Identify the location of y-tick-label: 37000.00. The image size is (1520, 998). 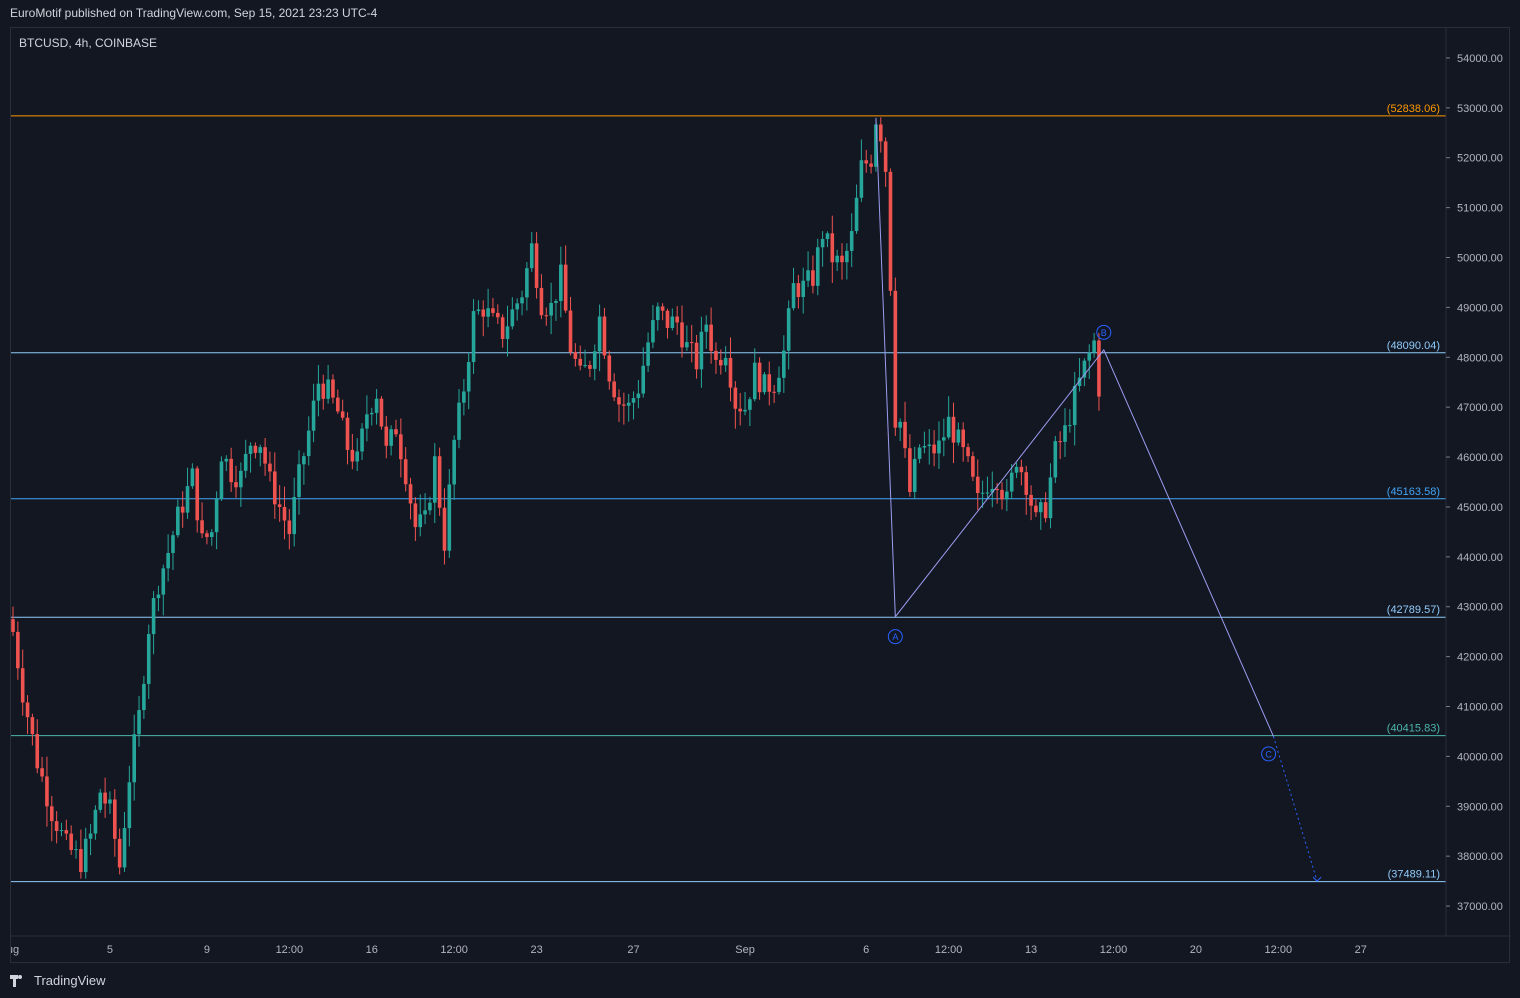
(1480, 907).